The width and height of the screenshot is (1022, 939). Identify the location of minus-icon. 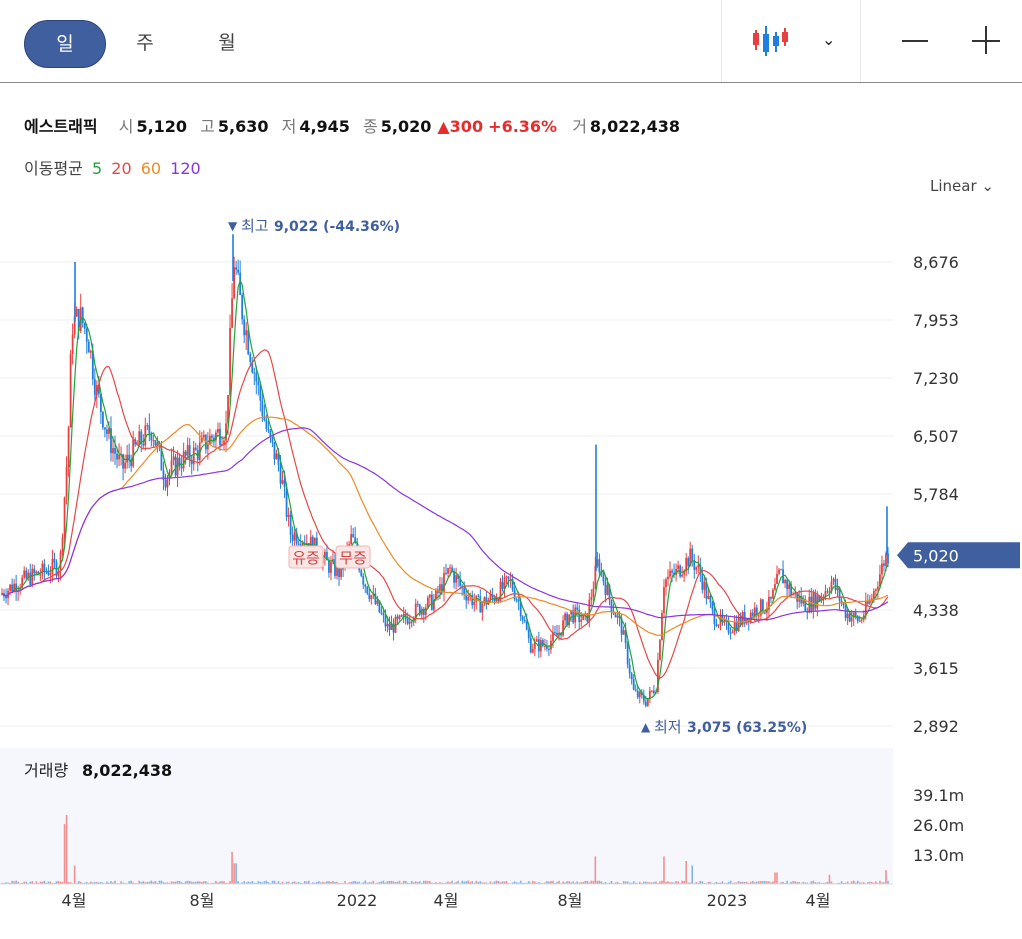
(915, 40).